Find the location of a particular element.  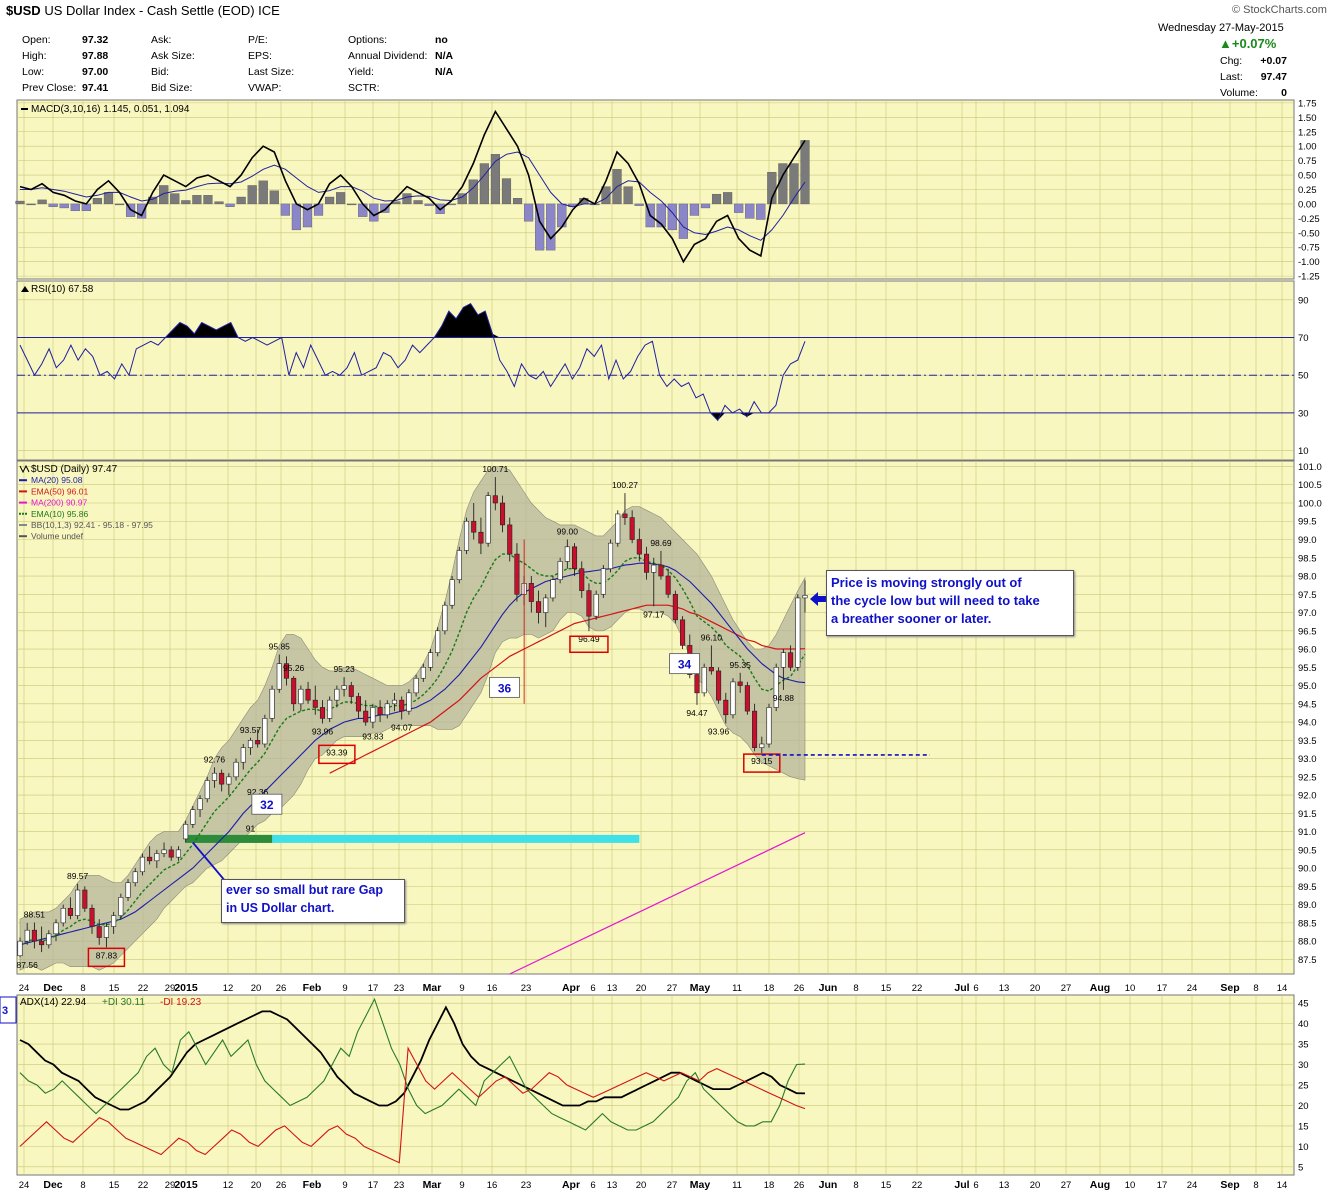

macd-ytick: -1.00 is located at coordinates (1309, 262).